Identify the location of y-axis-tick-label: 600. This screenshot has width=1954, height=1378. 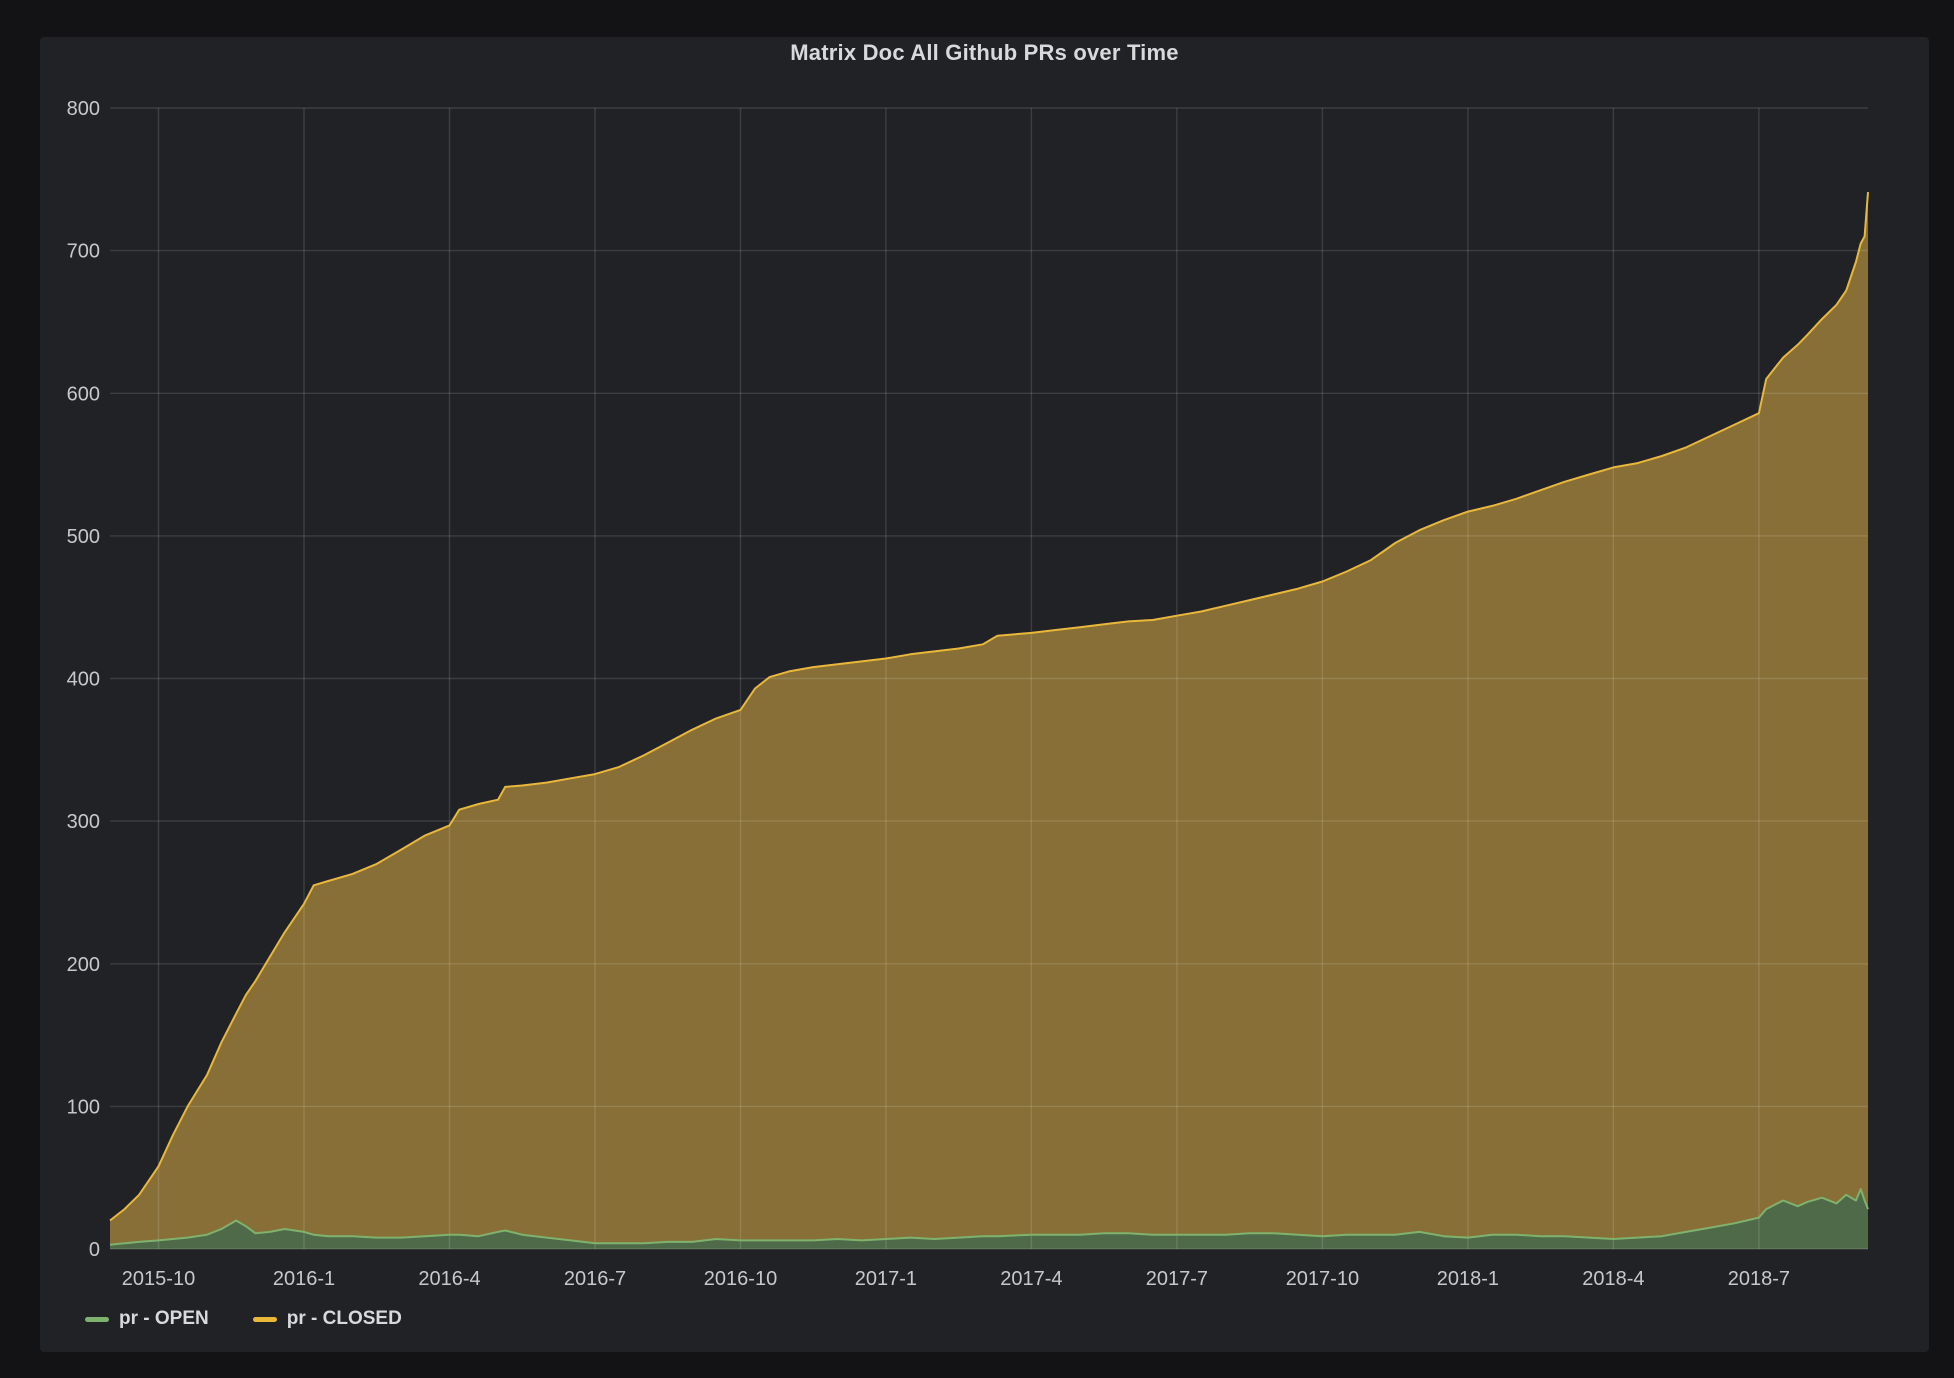
(83, 394).